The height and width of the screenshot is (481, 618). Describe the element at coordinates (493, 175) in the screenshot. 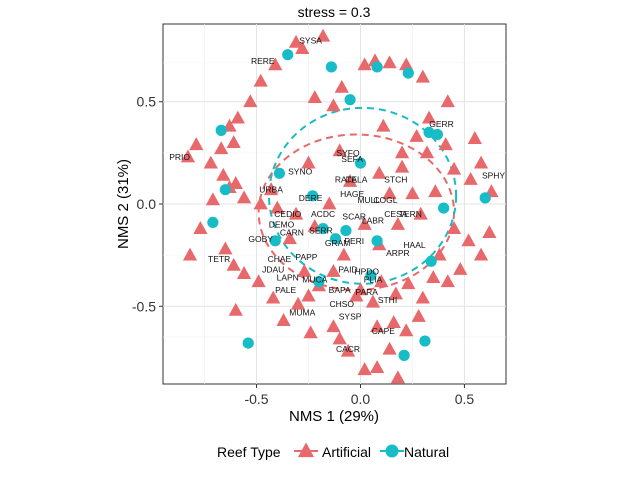

I see `species-label: SPHY` at that location.